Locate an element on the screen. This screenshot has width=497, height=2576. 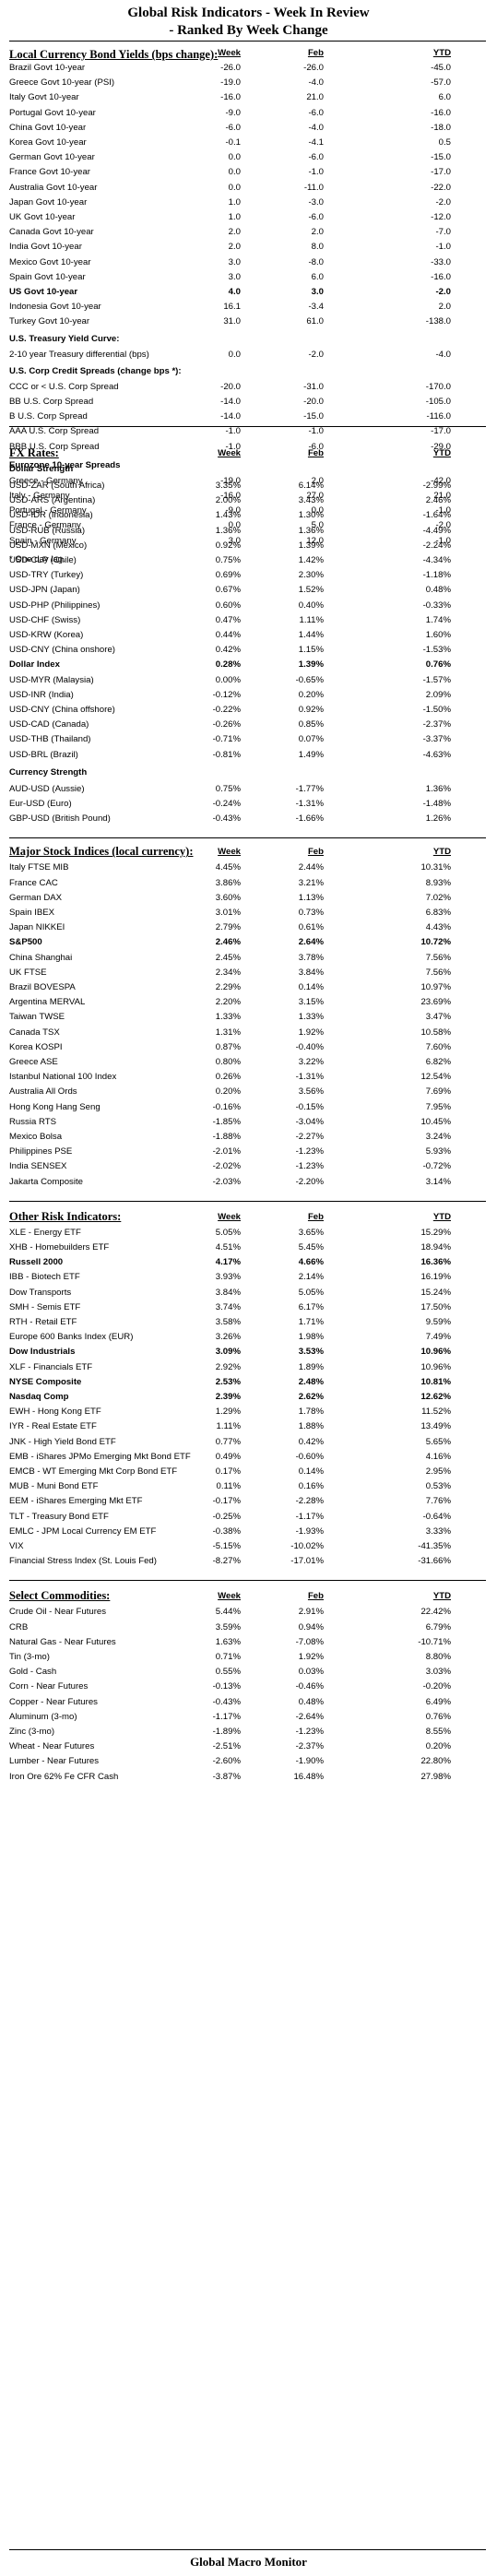
fx-dollar-week-value: 0.28% is located at coordinates (228, 665).